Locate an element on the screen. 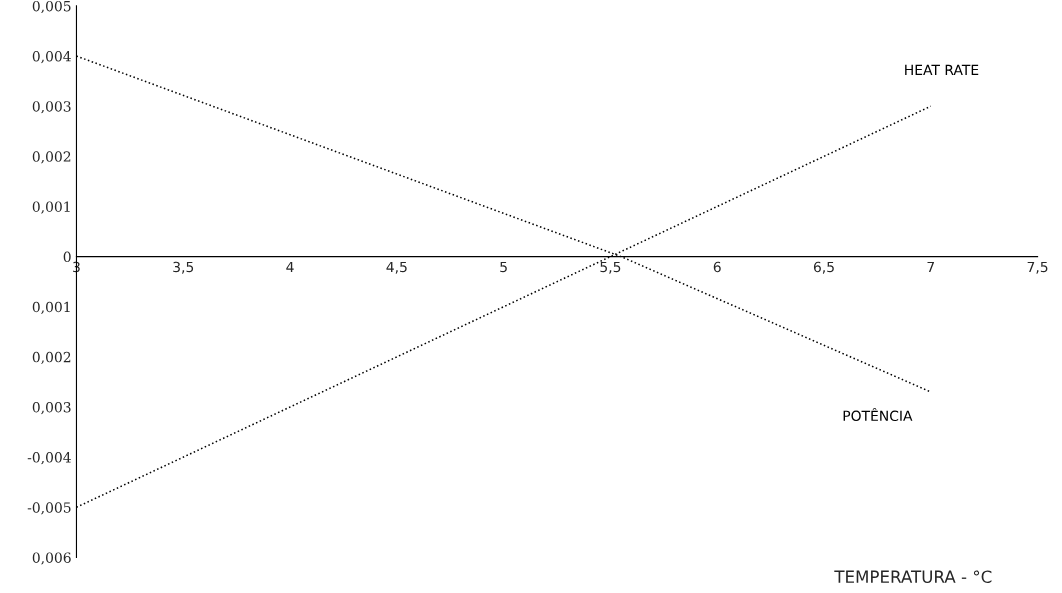  x-tick-label: 4,5 is located at coordinates (396, 267).